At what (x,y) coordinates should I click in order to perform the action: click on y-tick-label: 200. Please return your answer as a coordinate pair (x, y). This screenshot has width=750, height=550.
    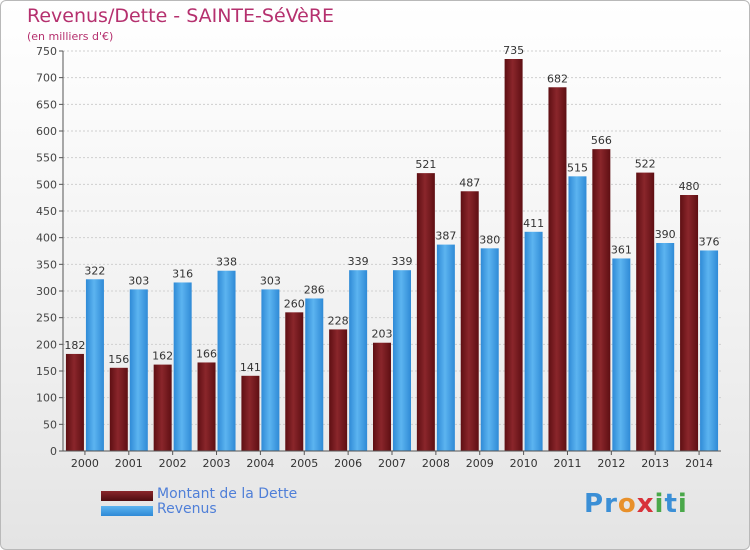
    Looking at the image, I should click on (46, 344).